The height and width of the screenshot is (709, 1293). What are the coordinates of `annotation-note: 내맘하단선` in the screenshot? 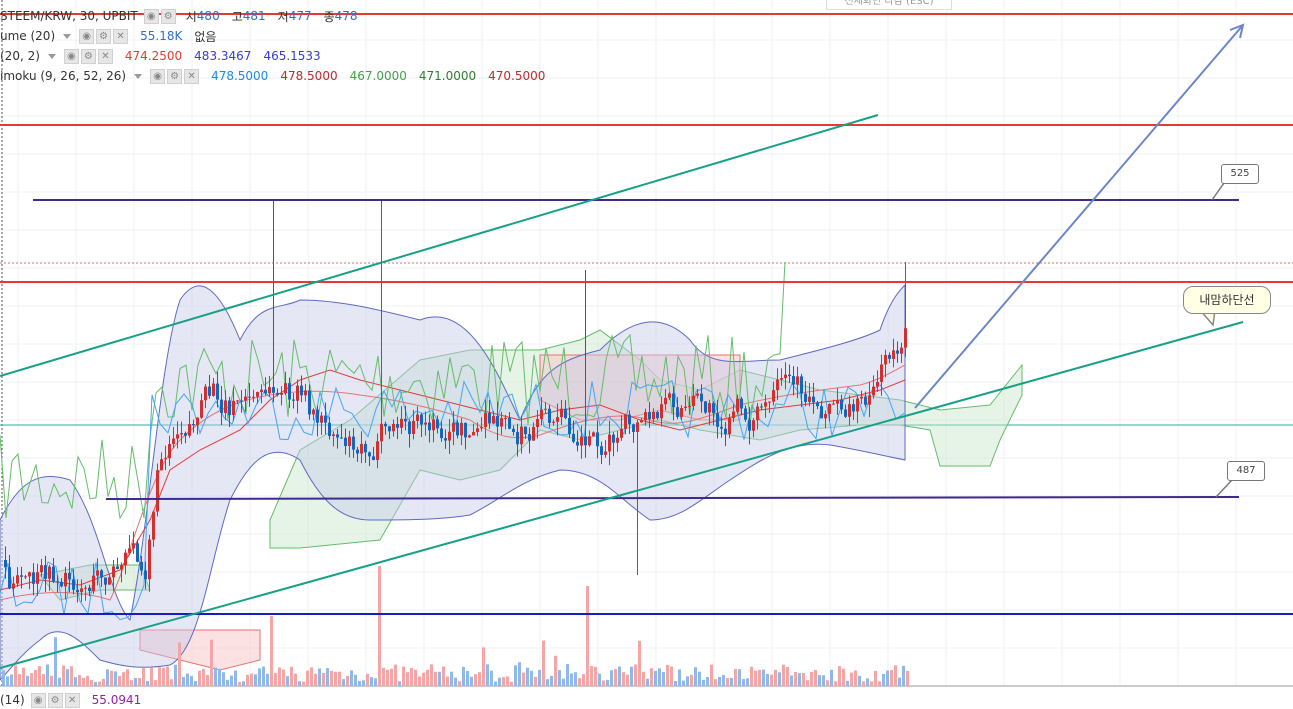 It's located at (1227, 300).